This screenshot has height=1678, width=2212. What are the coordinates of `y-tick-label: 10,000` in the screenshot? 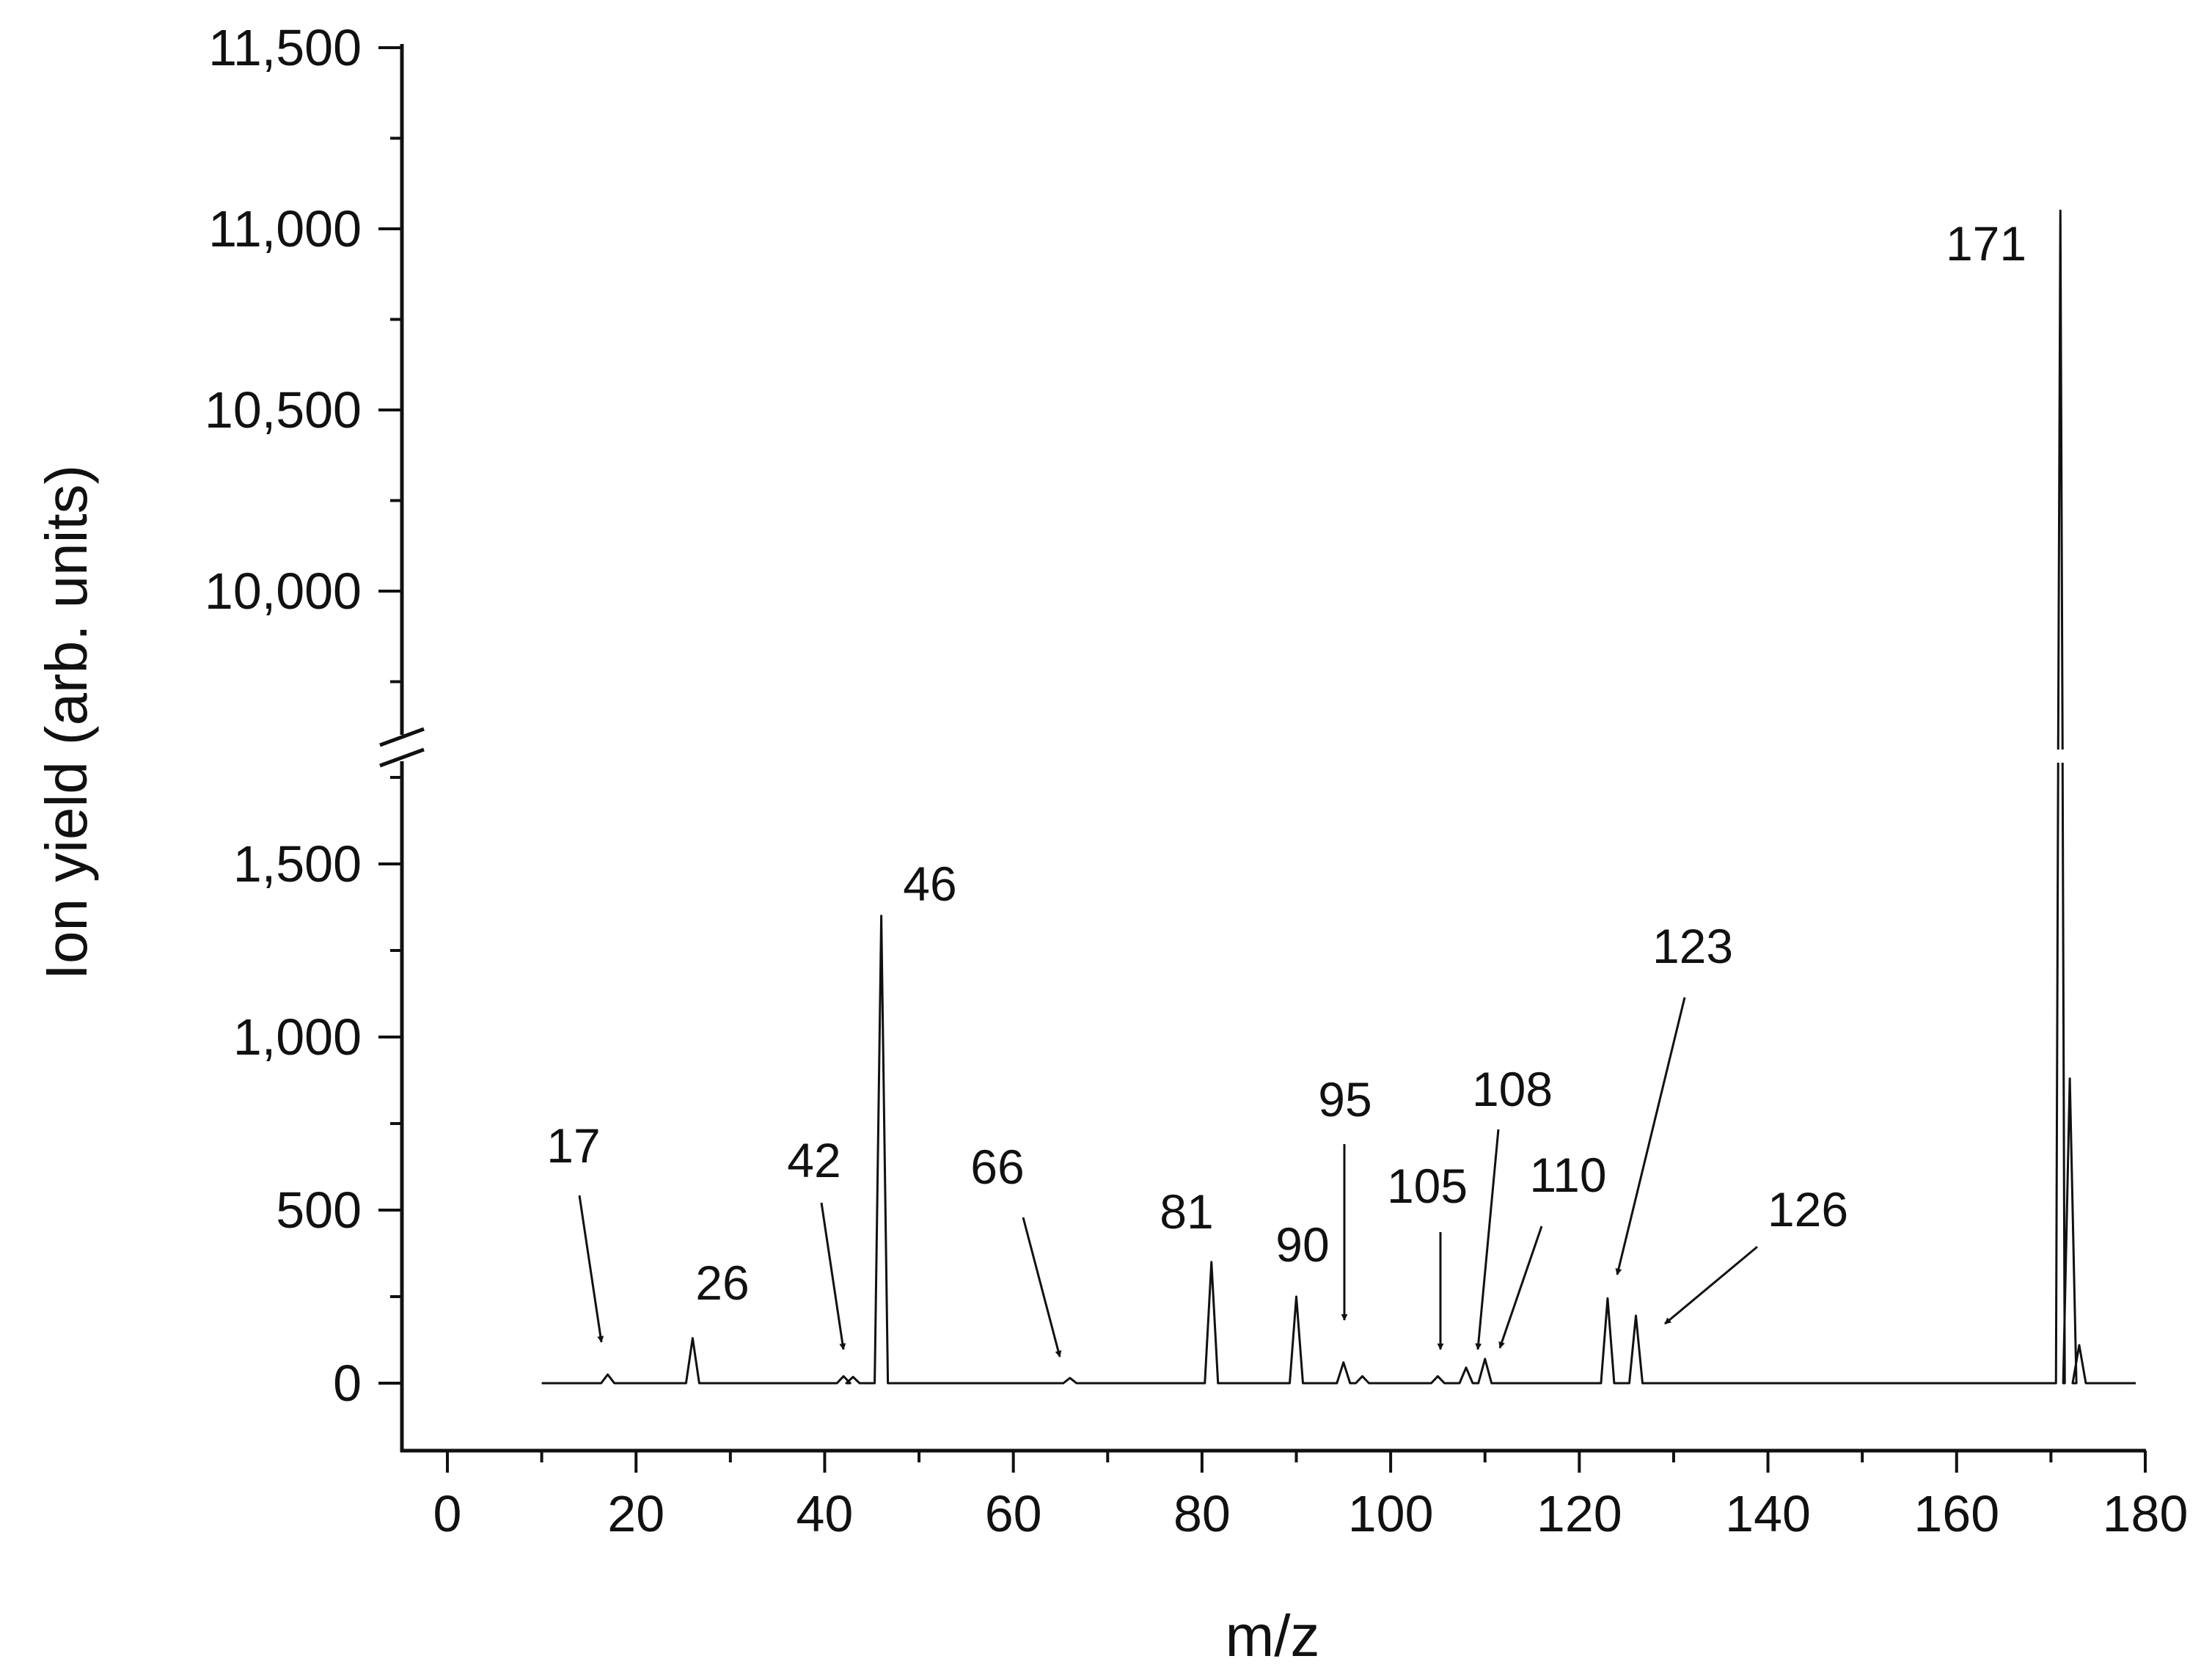 It's located at (283, 592).